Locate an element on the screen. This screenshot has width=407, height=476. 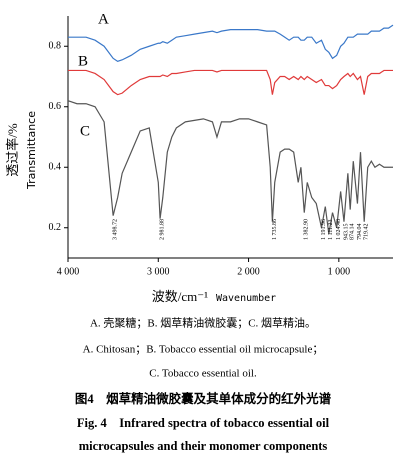
caption-title-zh: 图4 烟草精油微胶囊及其单体成分的红外光谱 is located at coordinates (203, 398).